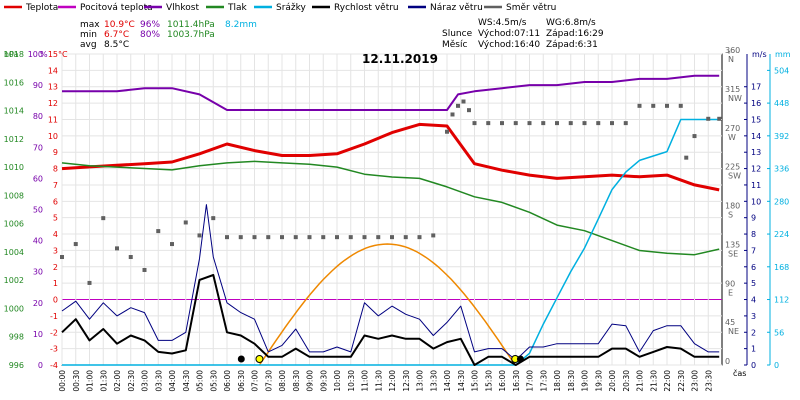 The image size is (800, 400). Describe the element at coordinates (391, 92) in the screenshot. I see `series-vlhkost` at that location.